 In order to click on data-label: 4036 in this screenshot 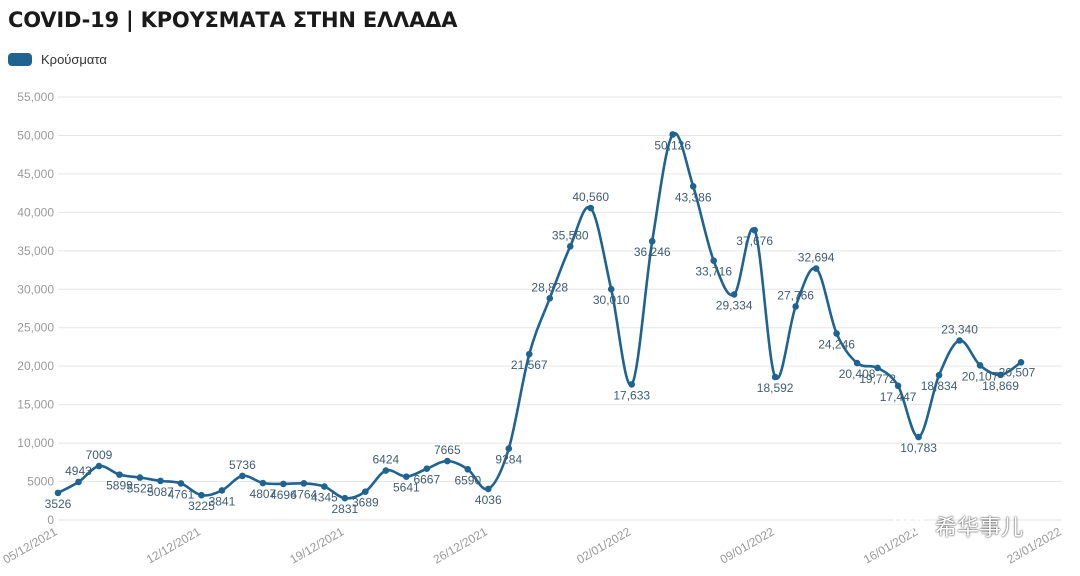, I will do `click(488, 500)`.